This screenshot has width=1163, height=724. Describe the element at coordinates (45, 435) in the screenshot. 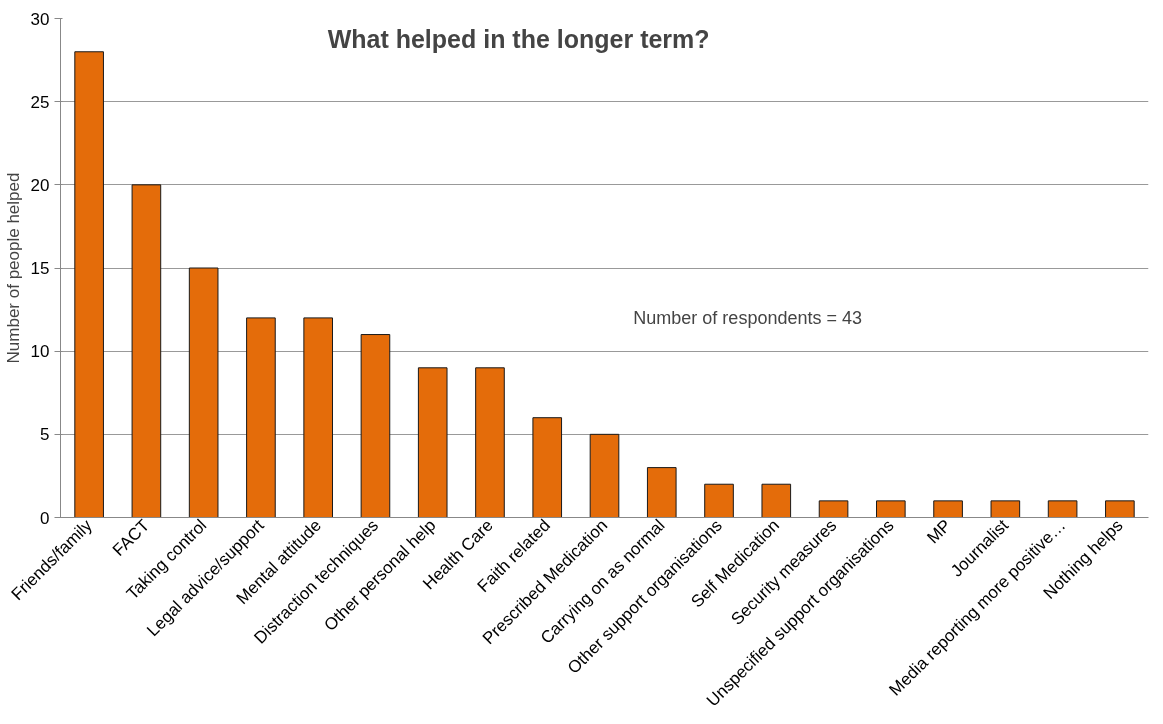

I see `y-tick-label: 5` at that location.